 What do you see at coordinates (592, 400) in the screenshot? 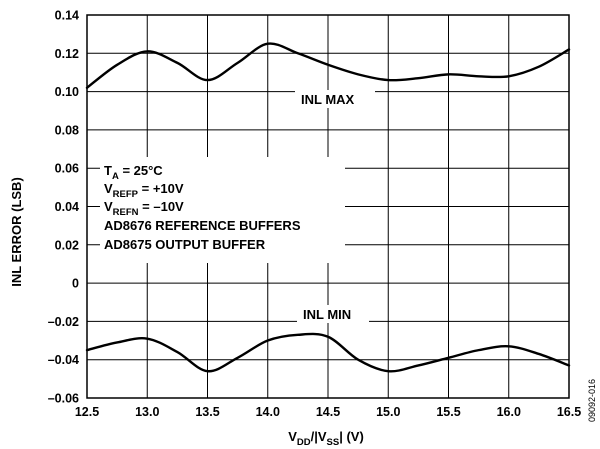
I see `figure-id: 09092-016` at bounding box center [592, 400].